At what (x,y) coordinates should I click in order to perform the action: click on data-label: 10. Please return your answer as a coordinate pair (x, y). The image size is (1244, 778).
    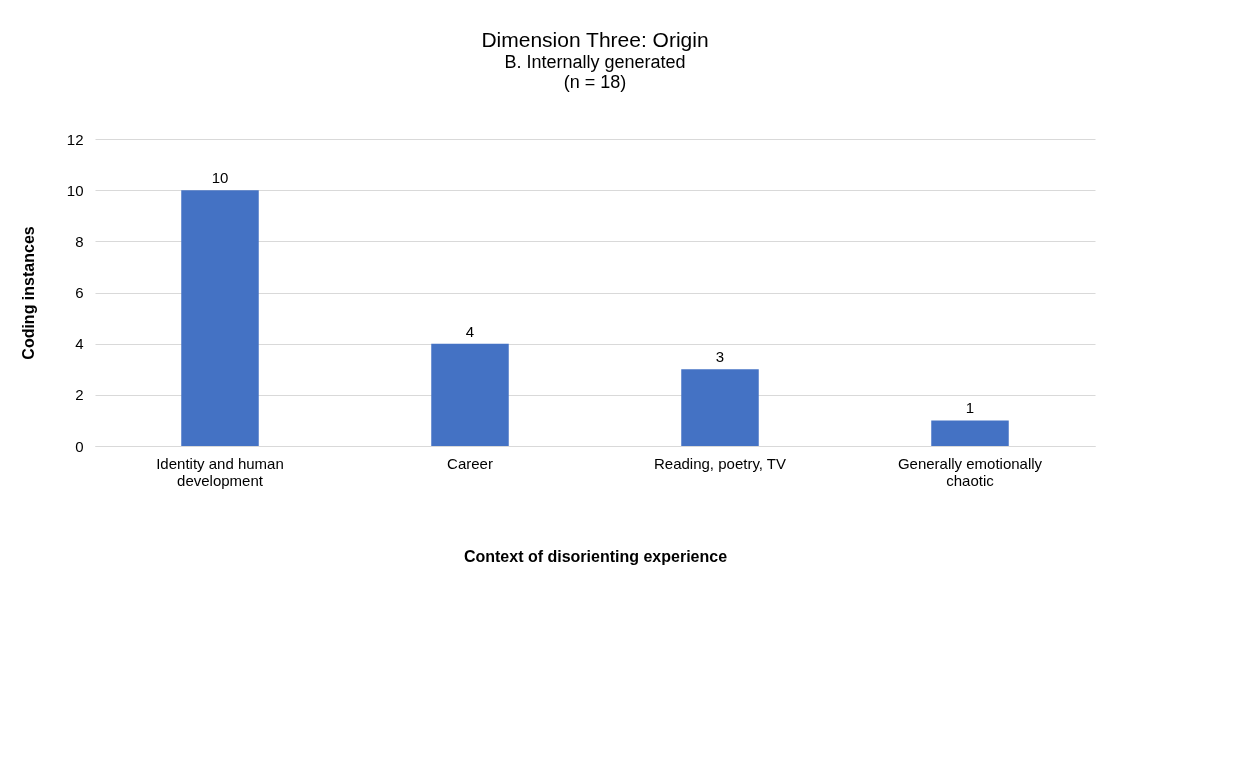
    Looking at the image, I should click on (220, 178).